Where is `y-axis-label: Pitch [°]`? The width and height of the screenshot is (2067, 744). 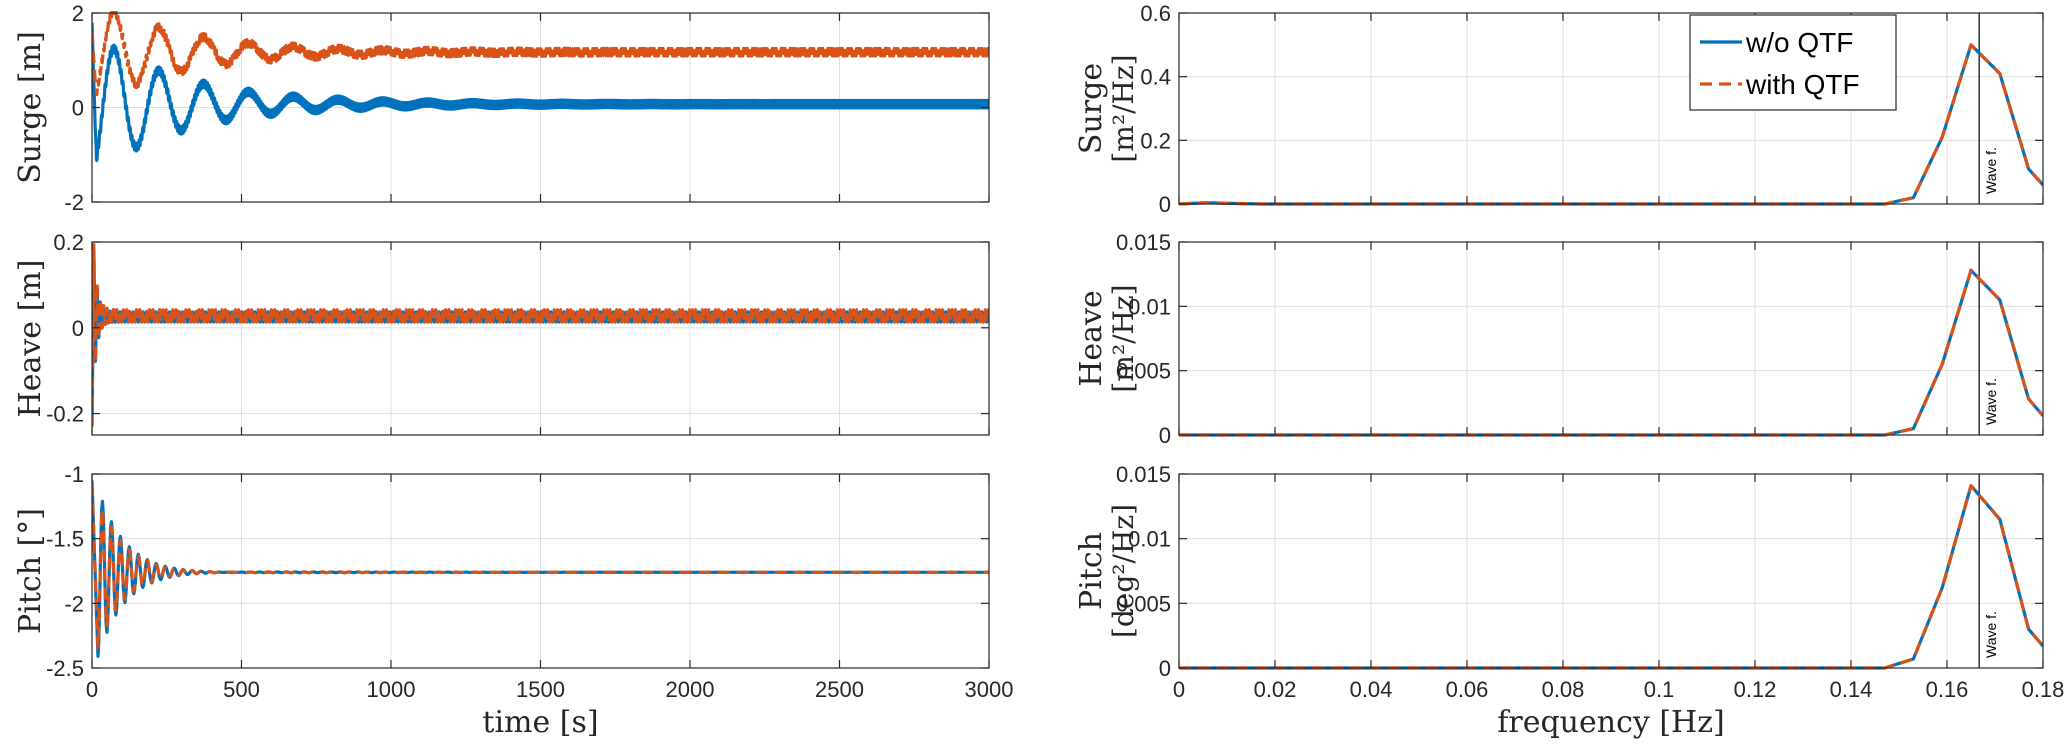
y-axis-label: Pitch [°] is located at coordinates (30, 571).